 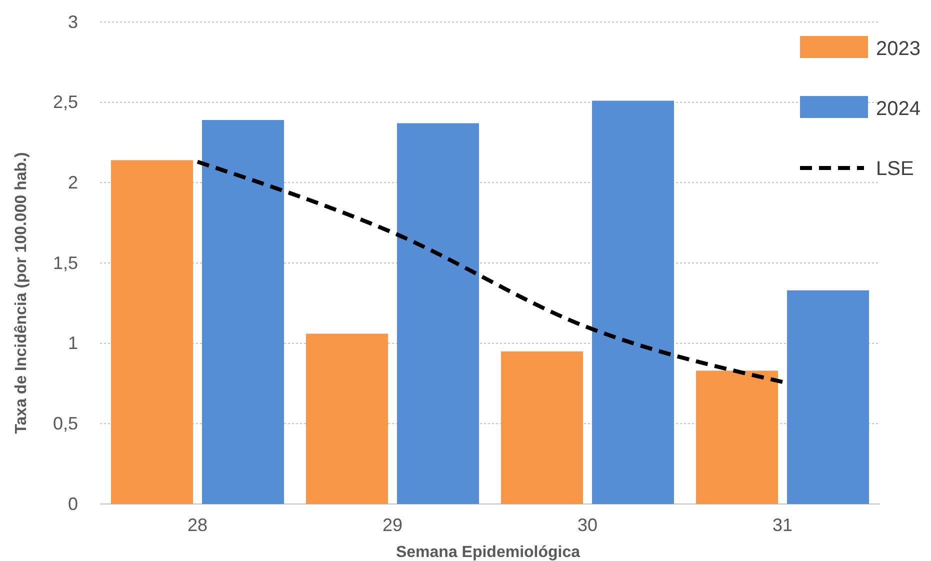 What do you see at coordinates (392, 524) in the screenshot?
I see `x-tick-label: 29` at bounding box center [392, 524].